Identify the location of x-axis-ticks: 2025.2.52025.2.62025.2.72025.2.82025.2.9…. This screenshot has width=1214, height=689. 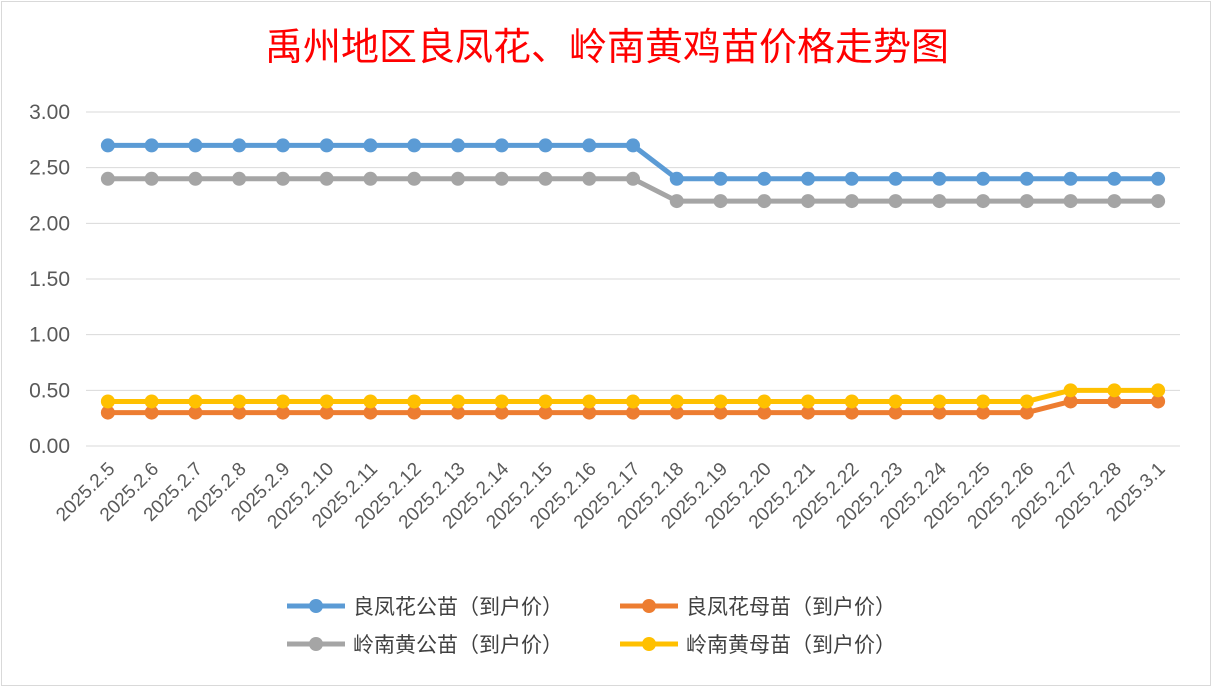
(610, 495).